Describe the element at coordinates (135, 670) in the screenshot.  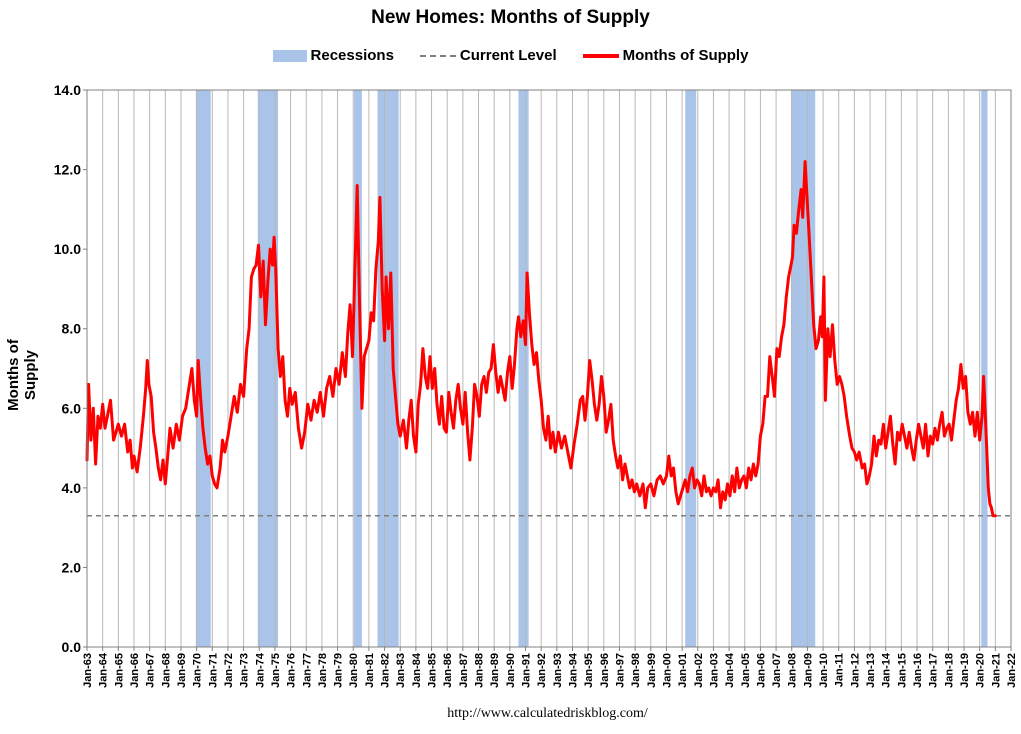
I see `x-tick-label: Jan-66` at that location.